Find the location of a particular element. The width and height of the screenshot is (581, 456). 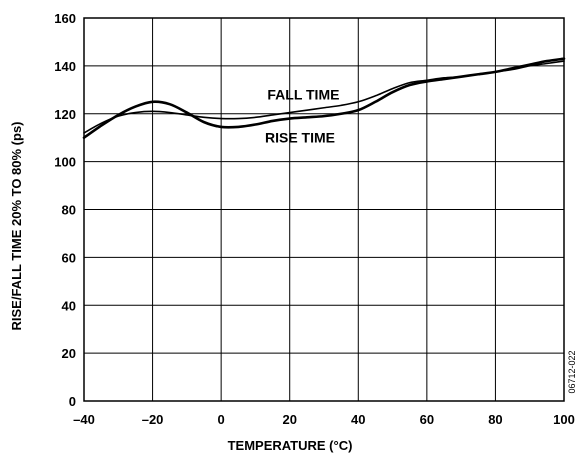

series-lines is located at coordinates (324, 98).